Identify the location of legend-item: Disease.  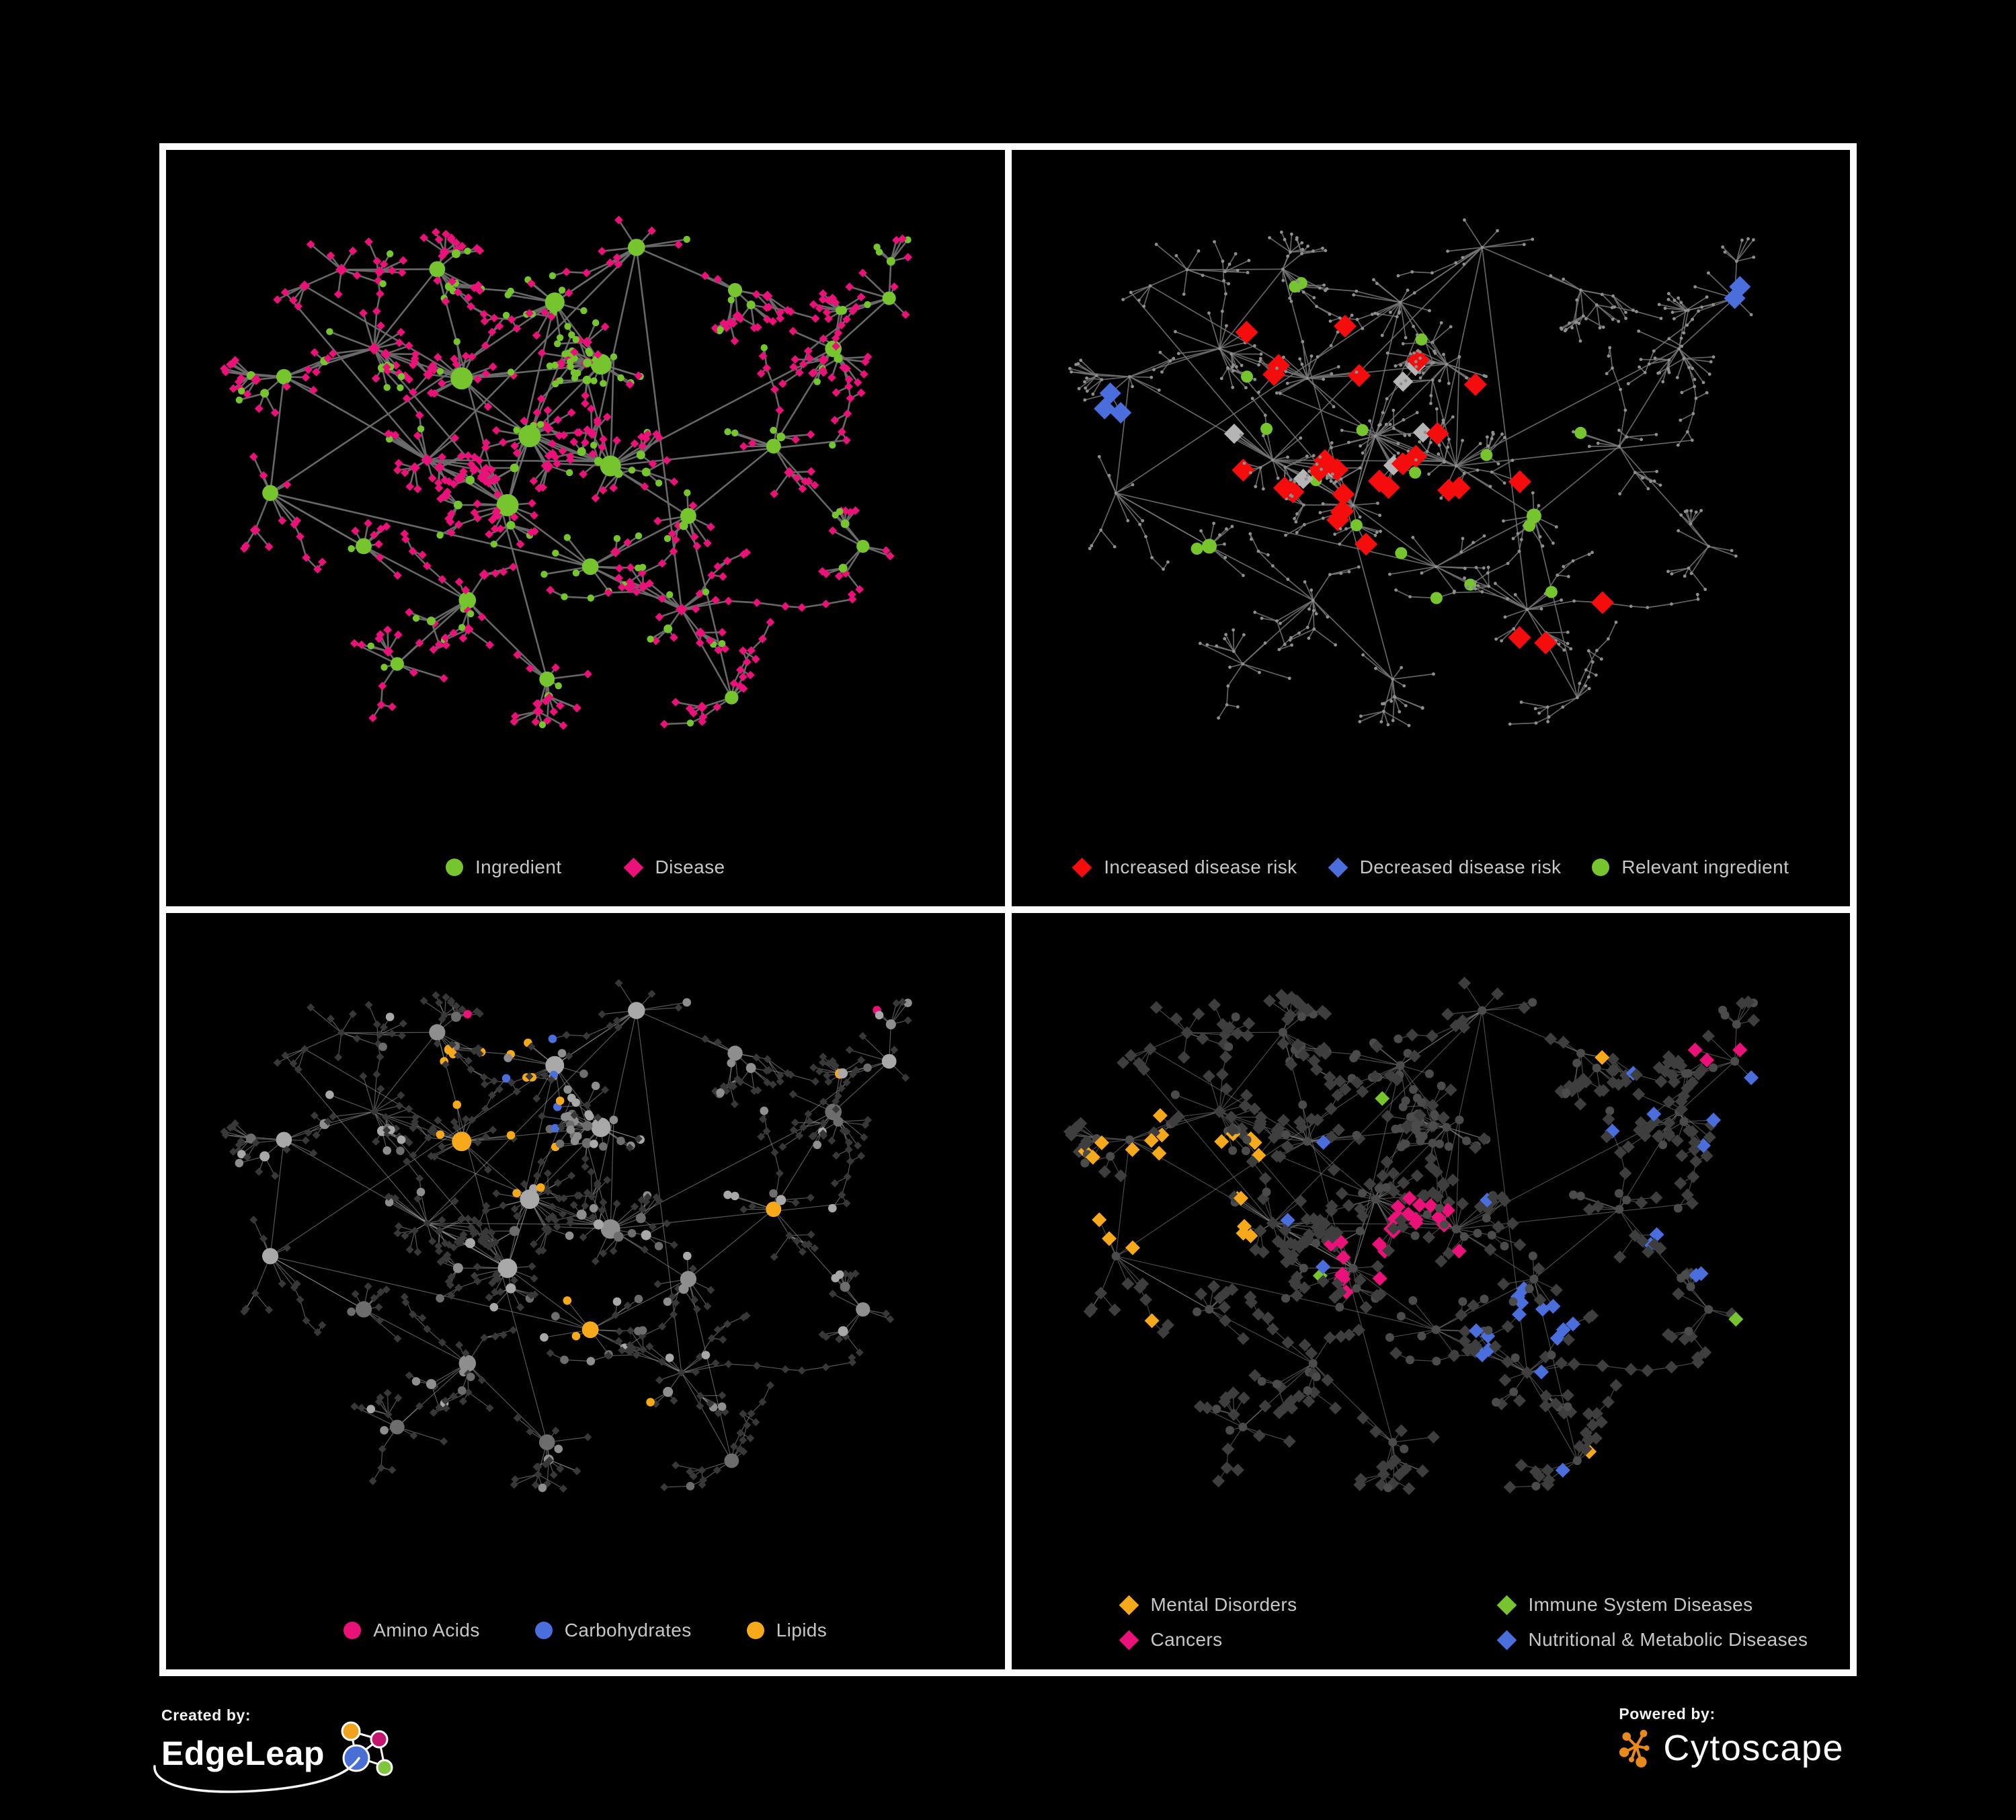
(674, 867).